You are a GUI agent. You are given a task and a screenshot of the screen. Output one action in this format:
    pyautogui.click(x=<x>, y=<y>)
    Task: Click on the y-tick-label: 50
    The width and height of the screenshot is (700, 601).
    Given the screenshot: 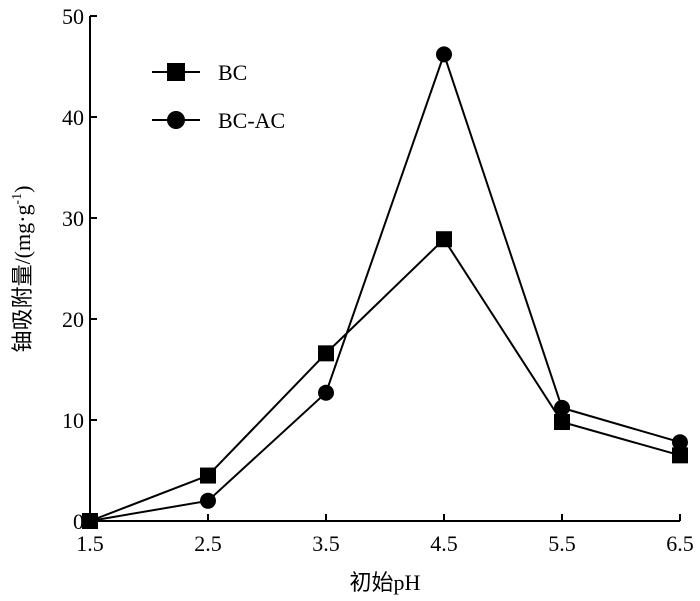 What is the action you would take?
    pyautogui.click(x=73, y=16)
    